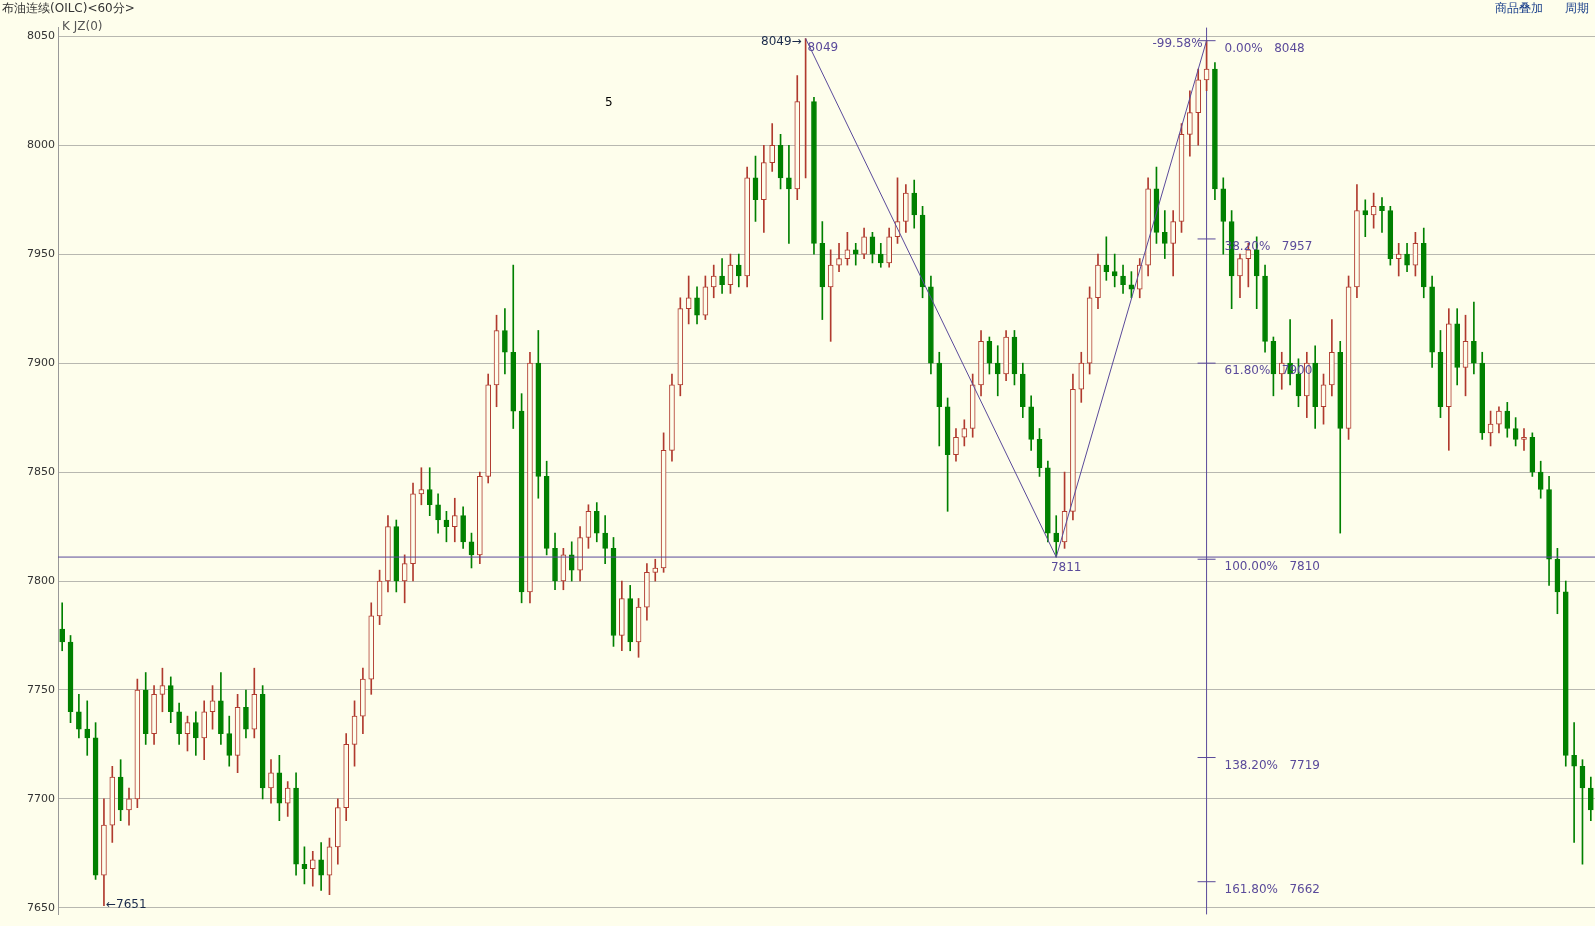  I want to click on chart-title: 布油连续(OILC)<60分>, so click(68, 8).